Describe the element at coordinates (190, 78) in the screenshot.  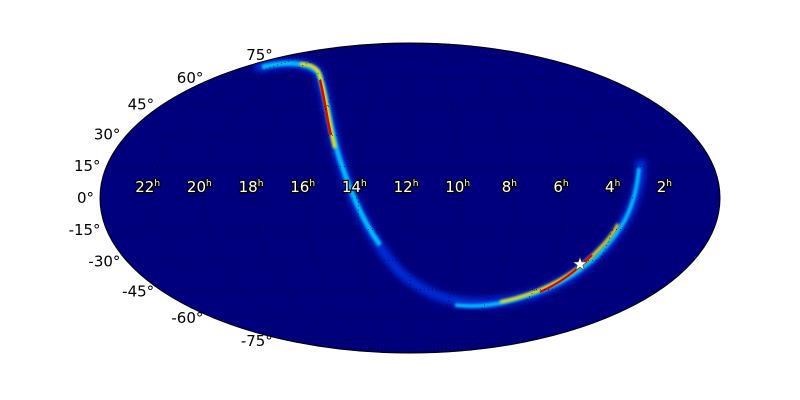
I see `dec-label: 60°` at that location.